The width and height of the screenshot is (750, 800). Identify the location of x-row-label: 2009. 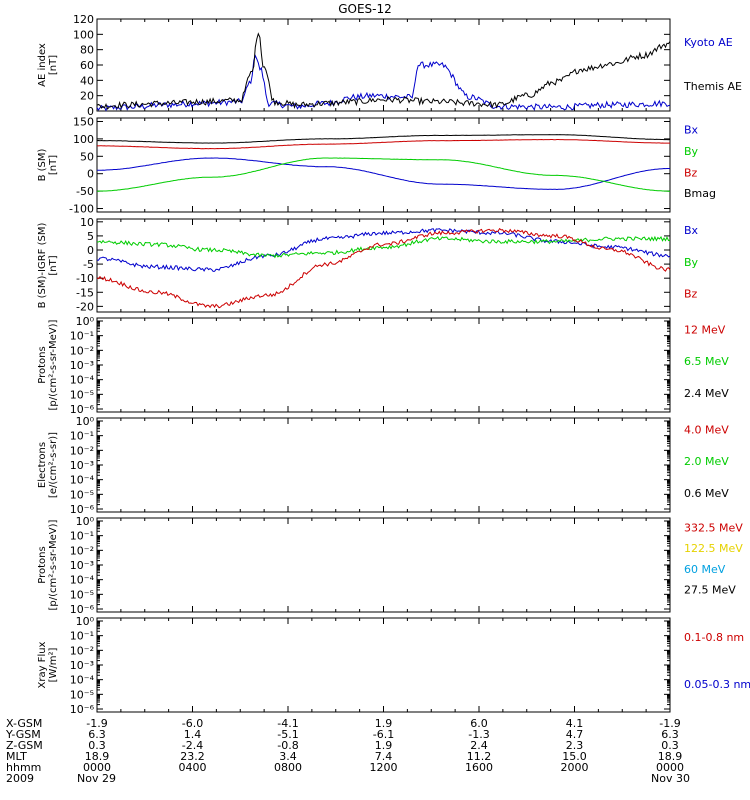
(20, 778).